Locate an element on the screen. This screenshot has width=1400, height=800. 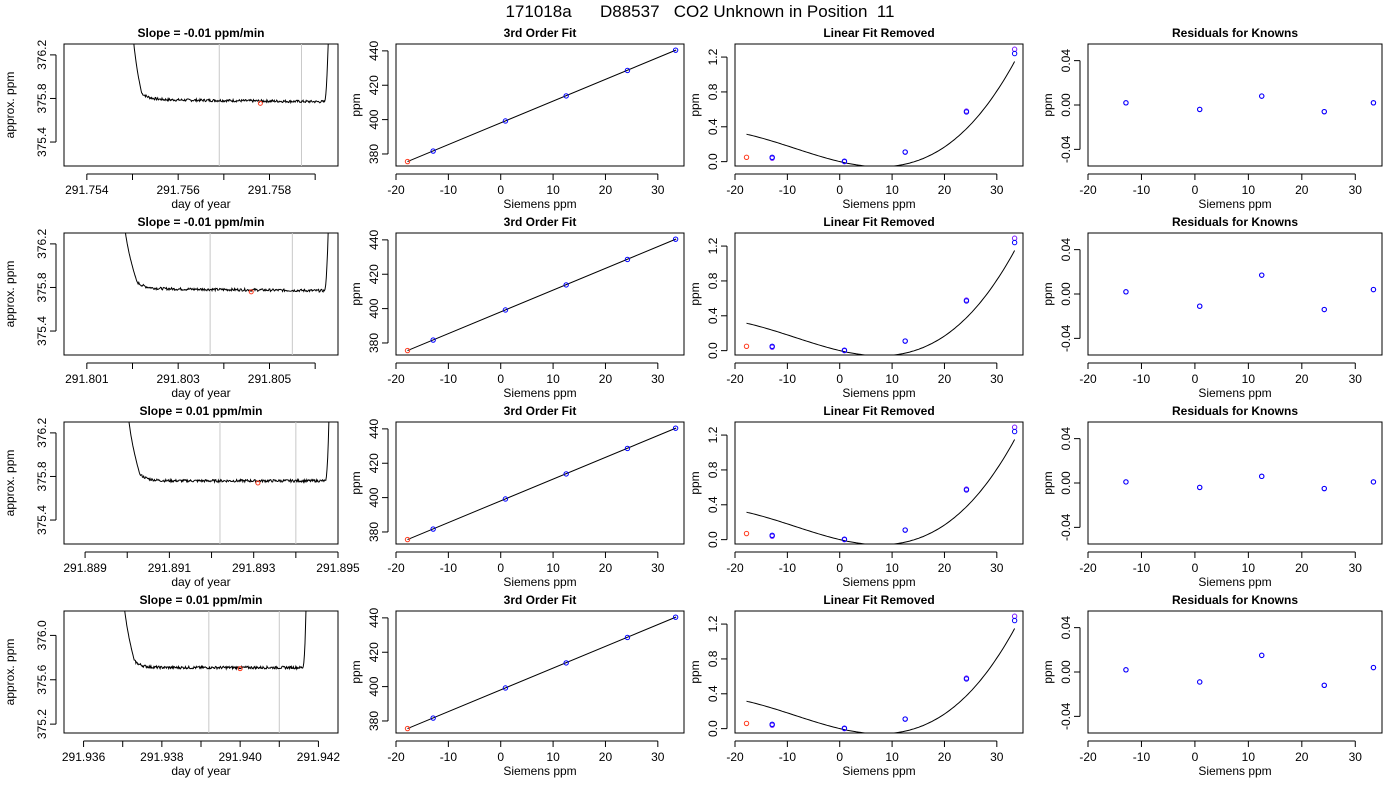
chart-title: Residuals for Knowns is located at coordinates (1235, 411).